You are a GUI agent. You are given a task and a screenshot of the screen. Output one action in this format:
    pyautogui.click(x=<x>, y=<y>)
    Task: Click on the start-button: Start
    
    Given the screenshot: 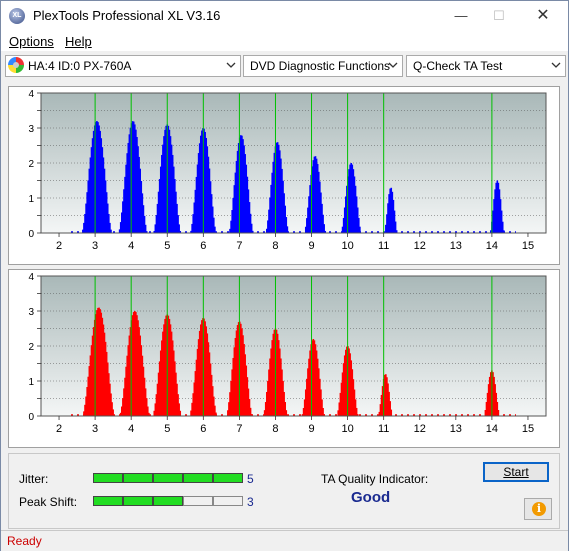 What is the action you would take?
    pyautogui.click(x=516, y=472)
    